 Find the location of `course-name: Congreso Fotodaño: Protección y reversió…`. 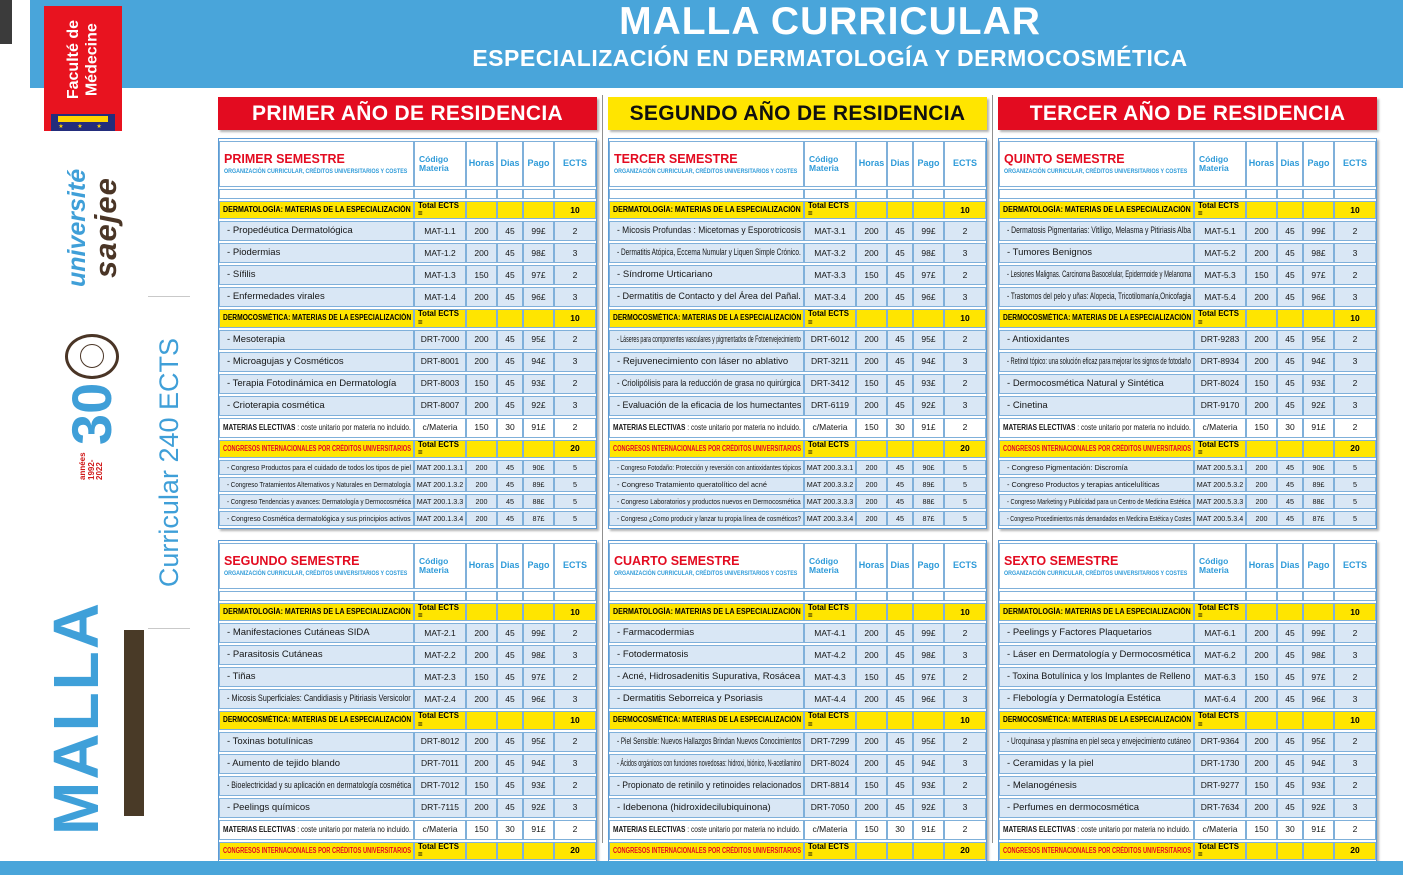

course-name: Congreso Fotodaño: Protección y reversió… is located at coordinates (709, 467).